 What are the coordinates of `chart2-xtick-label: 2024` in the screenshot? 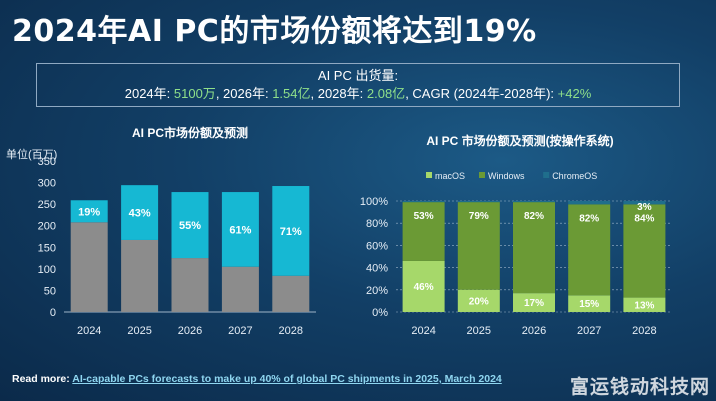 It's located at (423, 331).